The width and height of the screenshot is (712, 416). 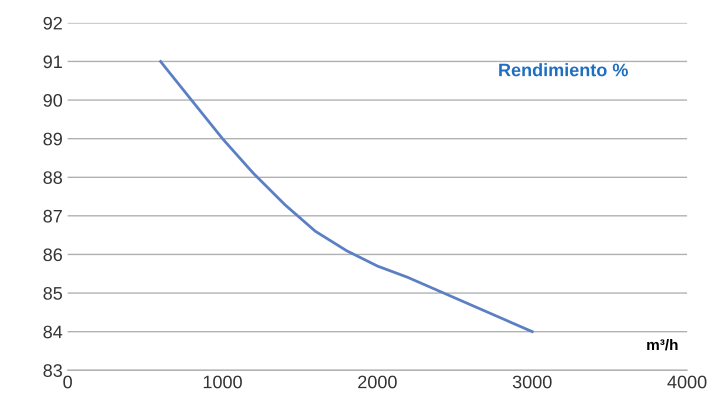 What do you see at coordinates (53, 100) in the screenshot?
I see `y-tick-label: 90` at bounding box center [53, 100].